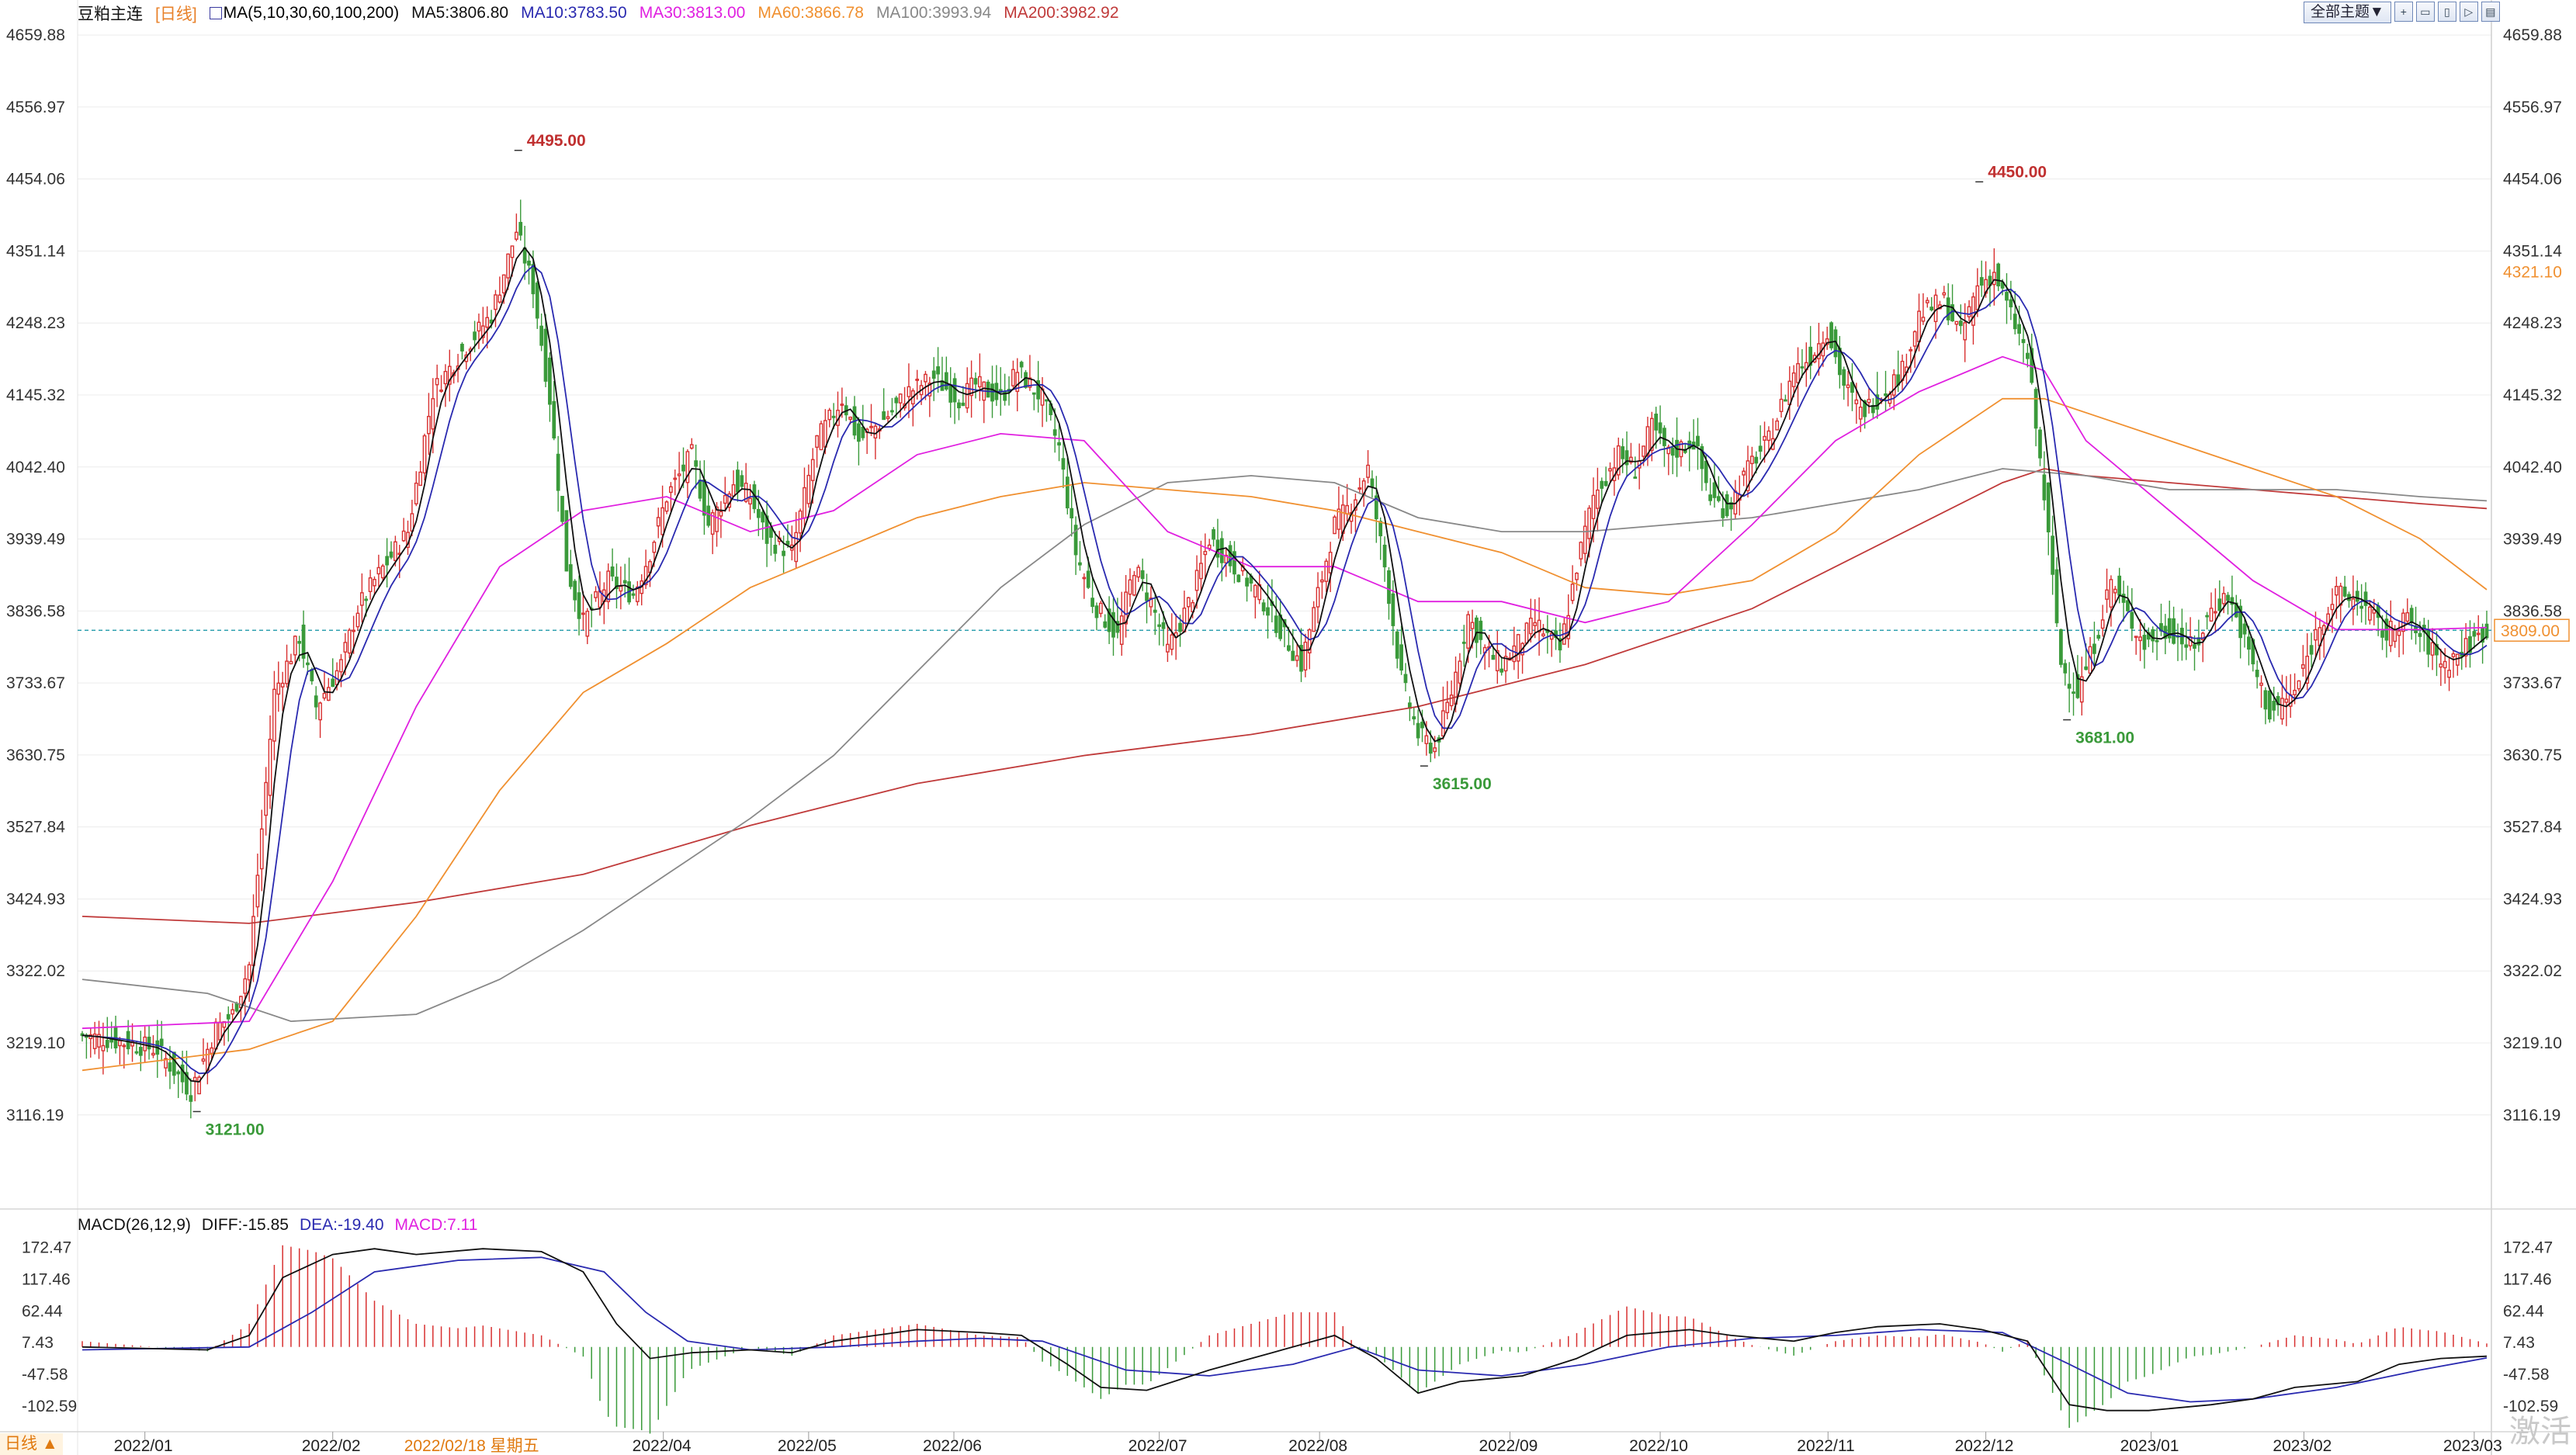  What do you see at coordinates (31, 1444) in the screenshot?
I see `period-badge: 日线 ▲` at bounding box center [31, 1444].